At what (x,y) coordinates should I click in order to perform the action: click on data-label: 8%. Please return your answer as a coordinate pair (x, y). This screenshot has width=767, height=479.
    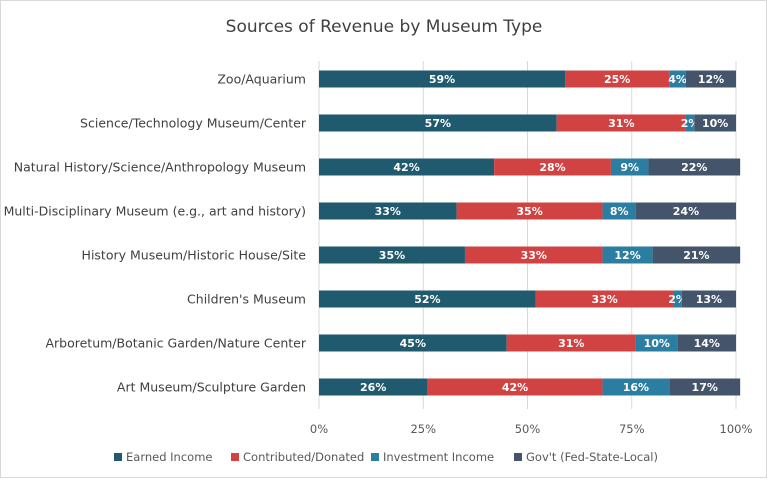
    Looking at the image, I should click on (619, 211).